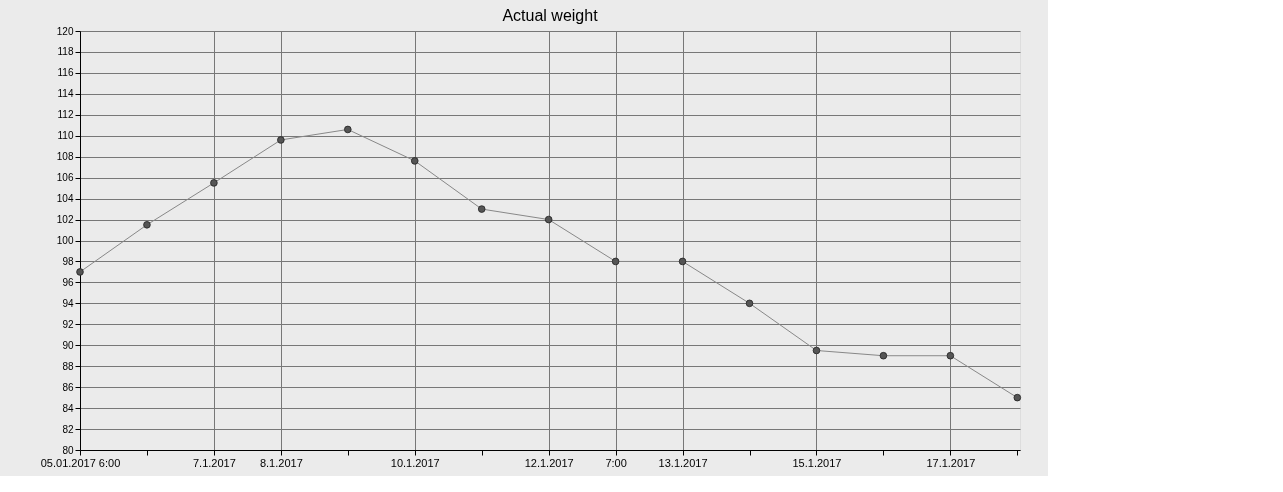  What do you see at coordinates (65, 240) in the screenshot?
I see `y-tick-label: 100` at bounding box center [65, 240].